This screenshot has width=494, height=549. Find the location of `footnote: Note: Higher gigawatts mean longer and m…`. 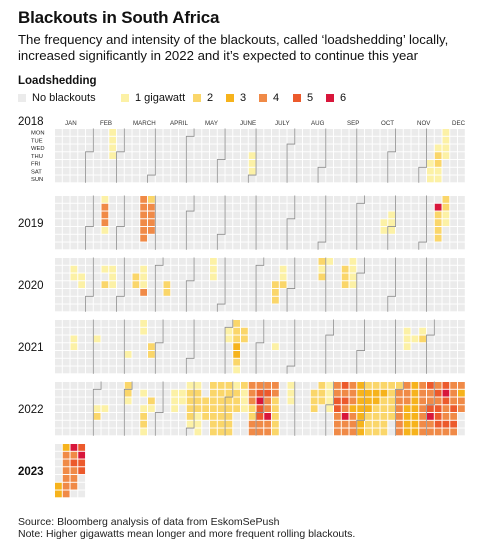

footnote: Note: Higher gigawatts mean longer and m… is located at coordinates (187, 534).